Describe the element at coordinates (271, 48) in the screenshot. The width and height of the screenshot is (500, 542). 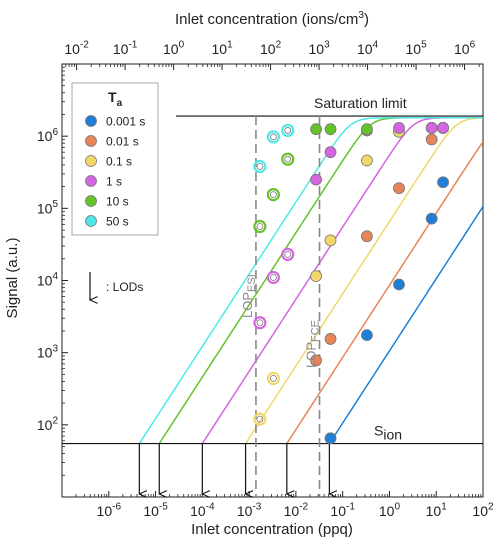
I see `top-tick-label: 10²` at that location.